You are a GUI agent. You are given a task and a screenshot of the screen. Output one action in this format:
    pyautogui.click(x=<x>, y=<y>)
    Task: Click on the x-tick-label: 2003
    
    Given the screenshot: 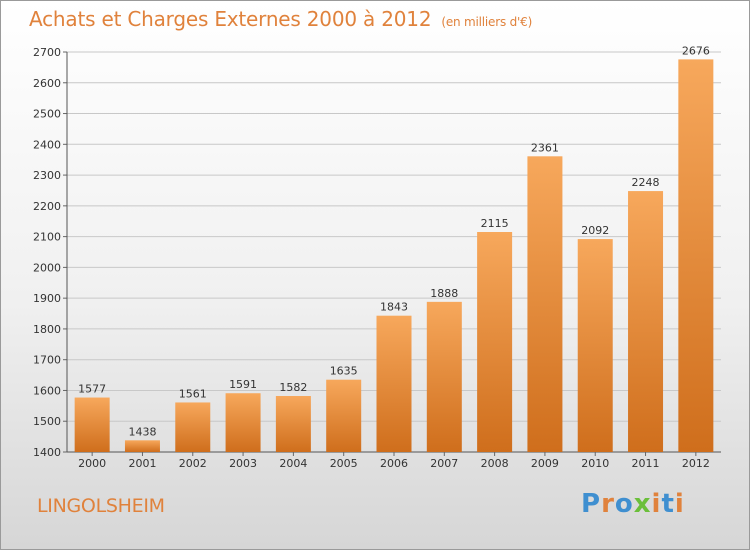 What is the action you would take?
    pyautogui.click(x=243, y=463)
    